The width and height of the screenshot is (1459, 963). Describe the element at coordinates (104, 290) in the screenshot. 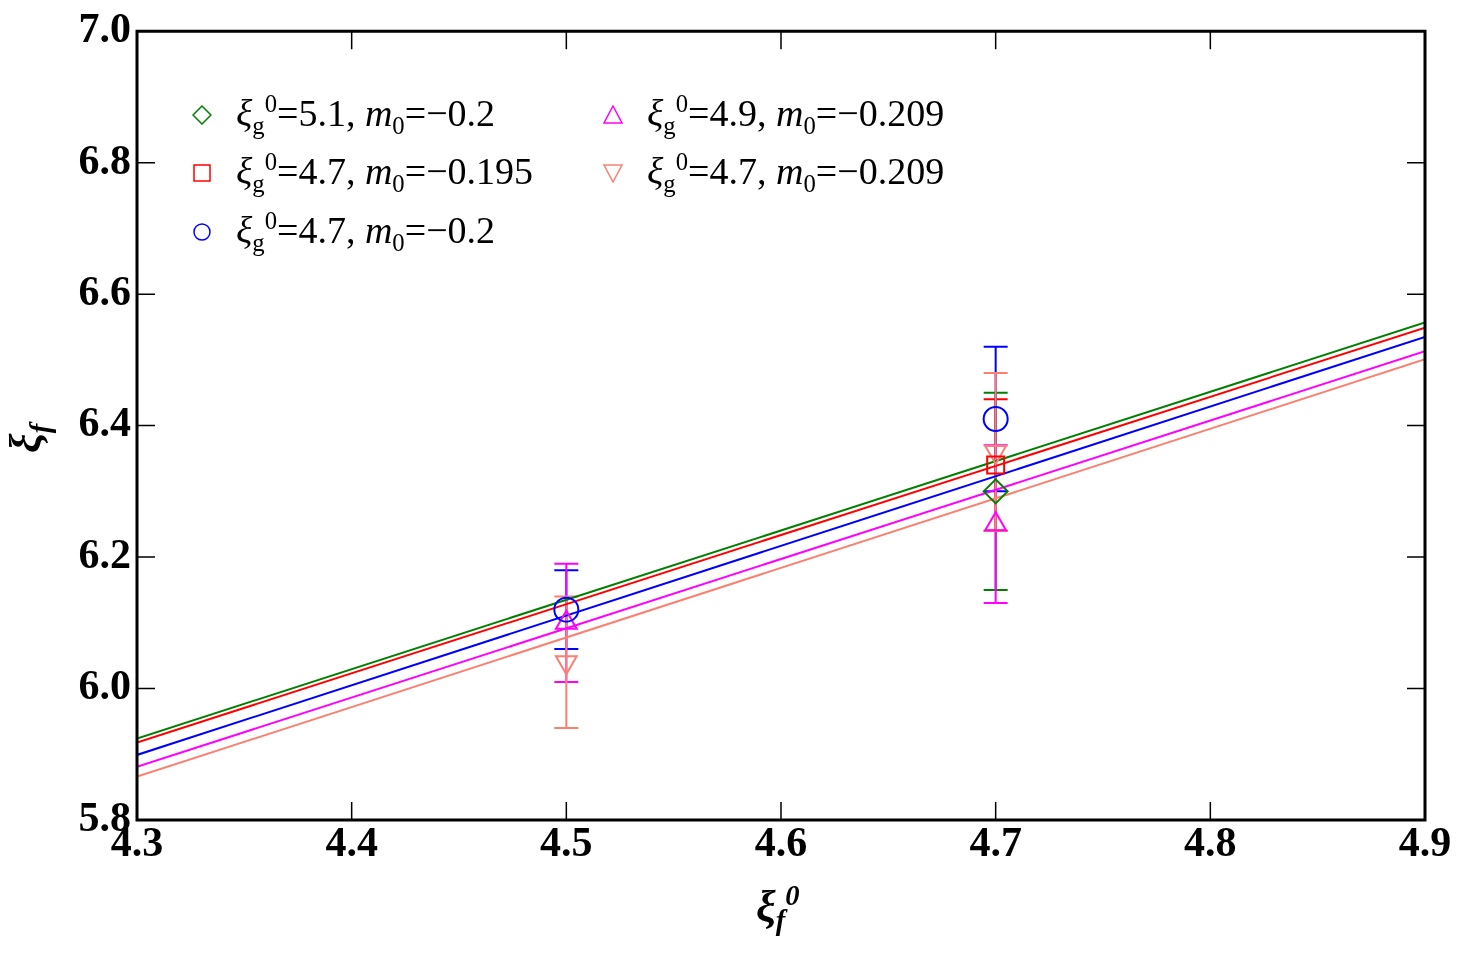

I see `y-tick-label: 6.6` at that location.